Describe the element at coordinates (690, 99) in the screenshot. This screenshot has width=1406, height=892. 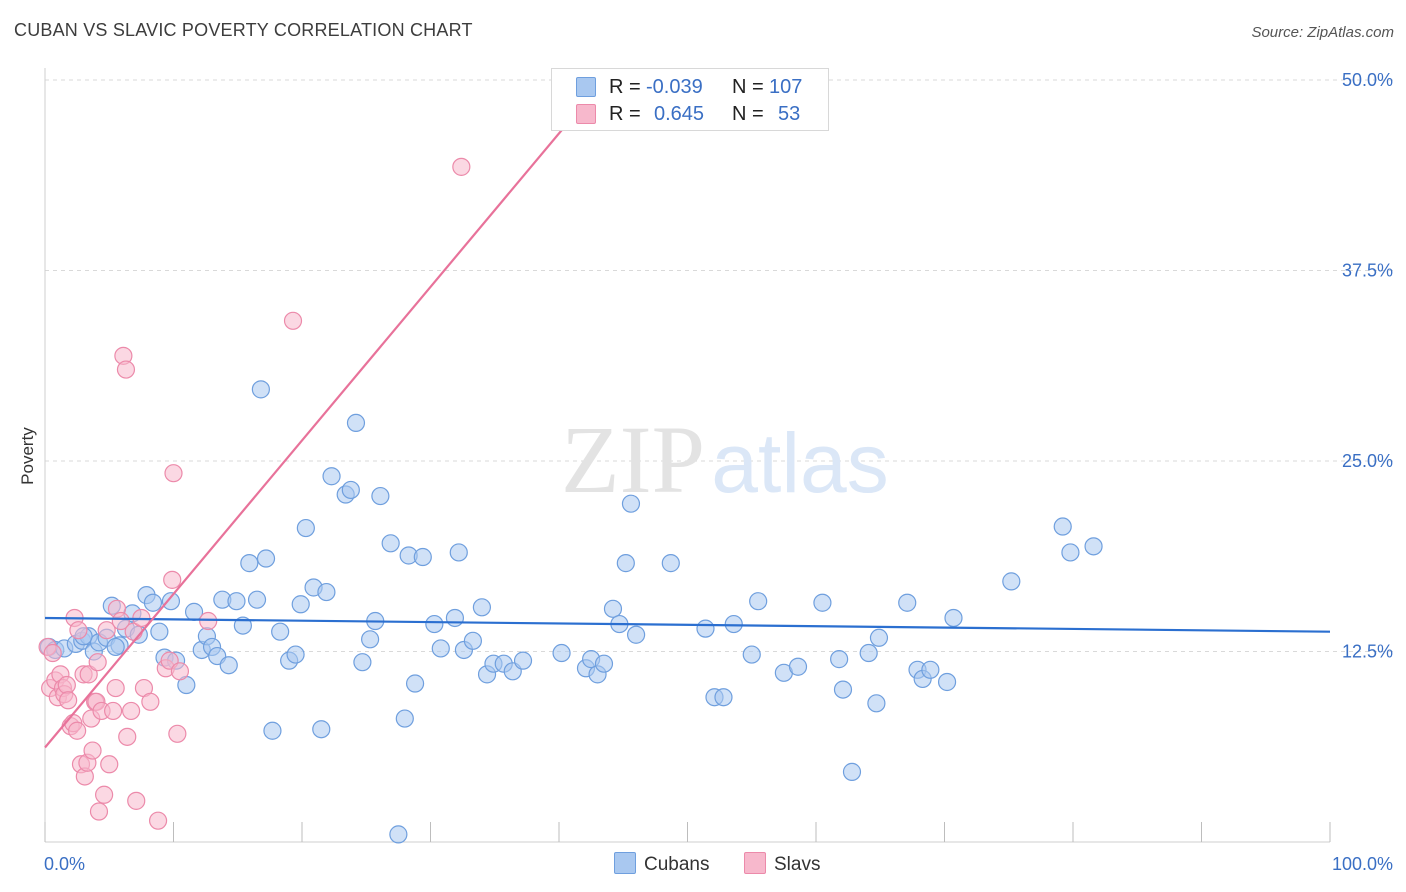
I see `correlation-legend: R = -0.039 N = 107 R = 0.645 N = 53` at that location.